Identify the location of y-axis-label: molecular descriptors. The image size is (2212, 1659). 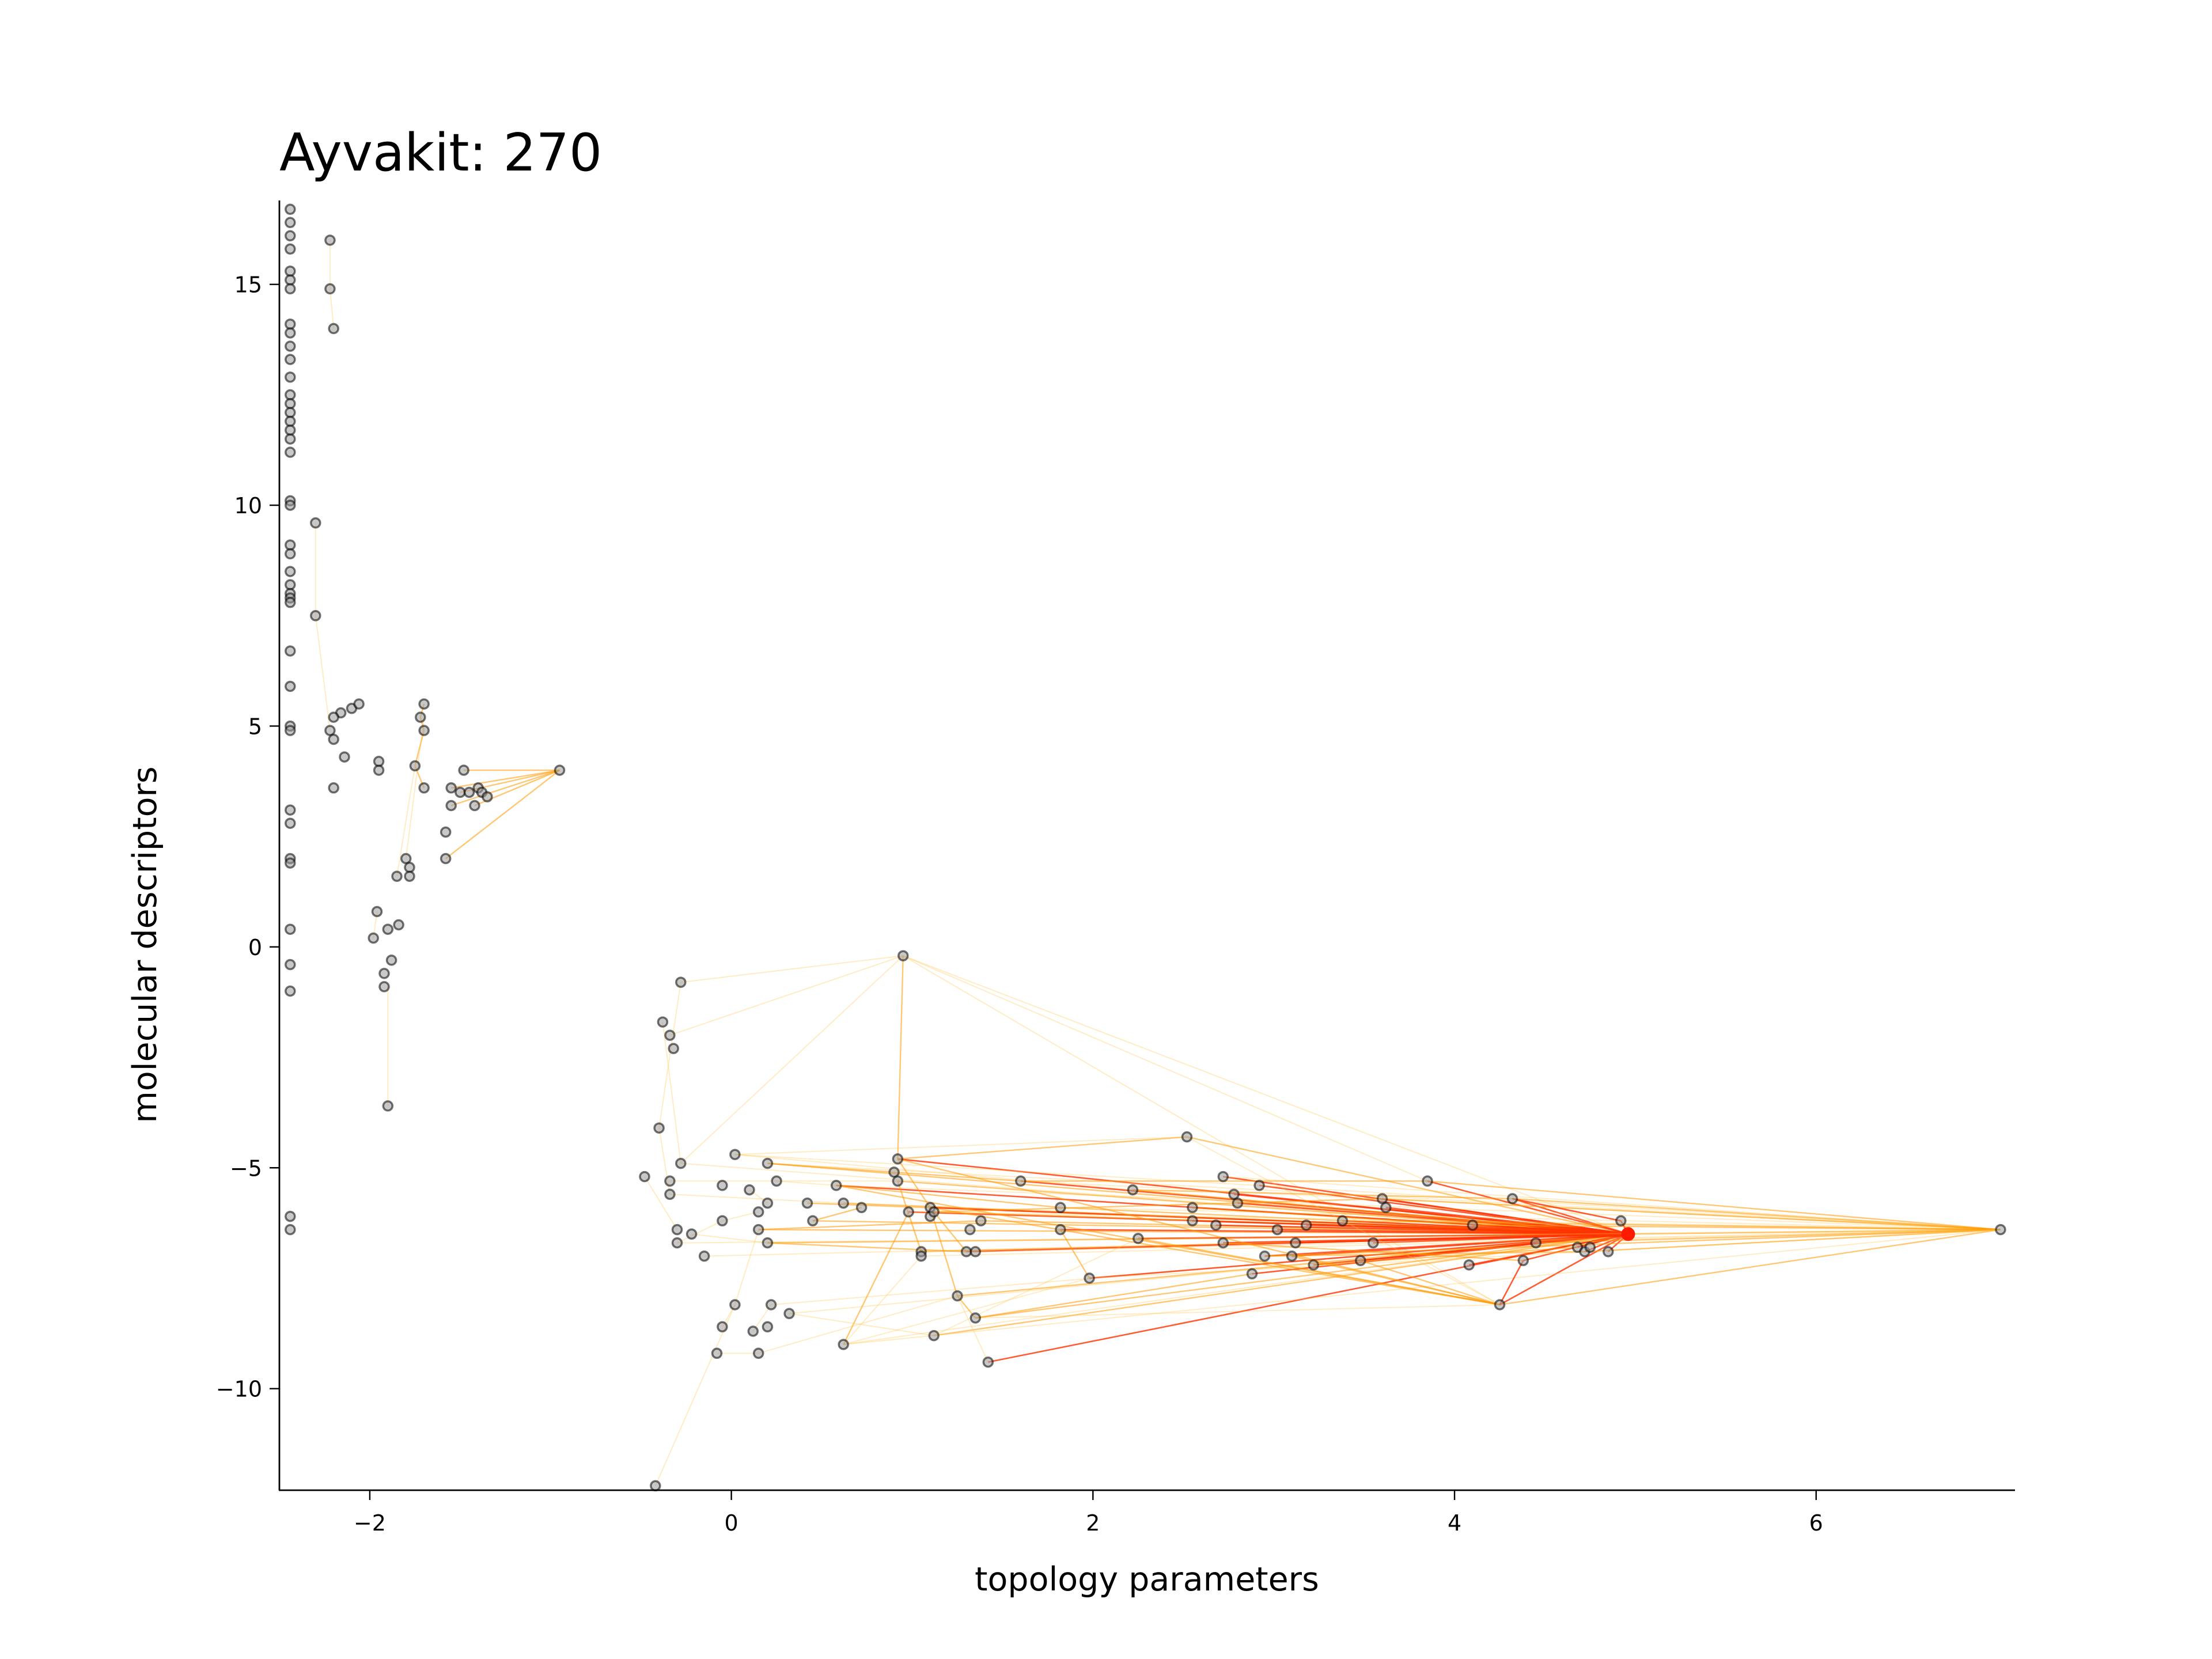
(145, 944).